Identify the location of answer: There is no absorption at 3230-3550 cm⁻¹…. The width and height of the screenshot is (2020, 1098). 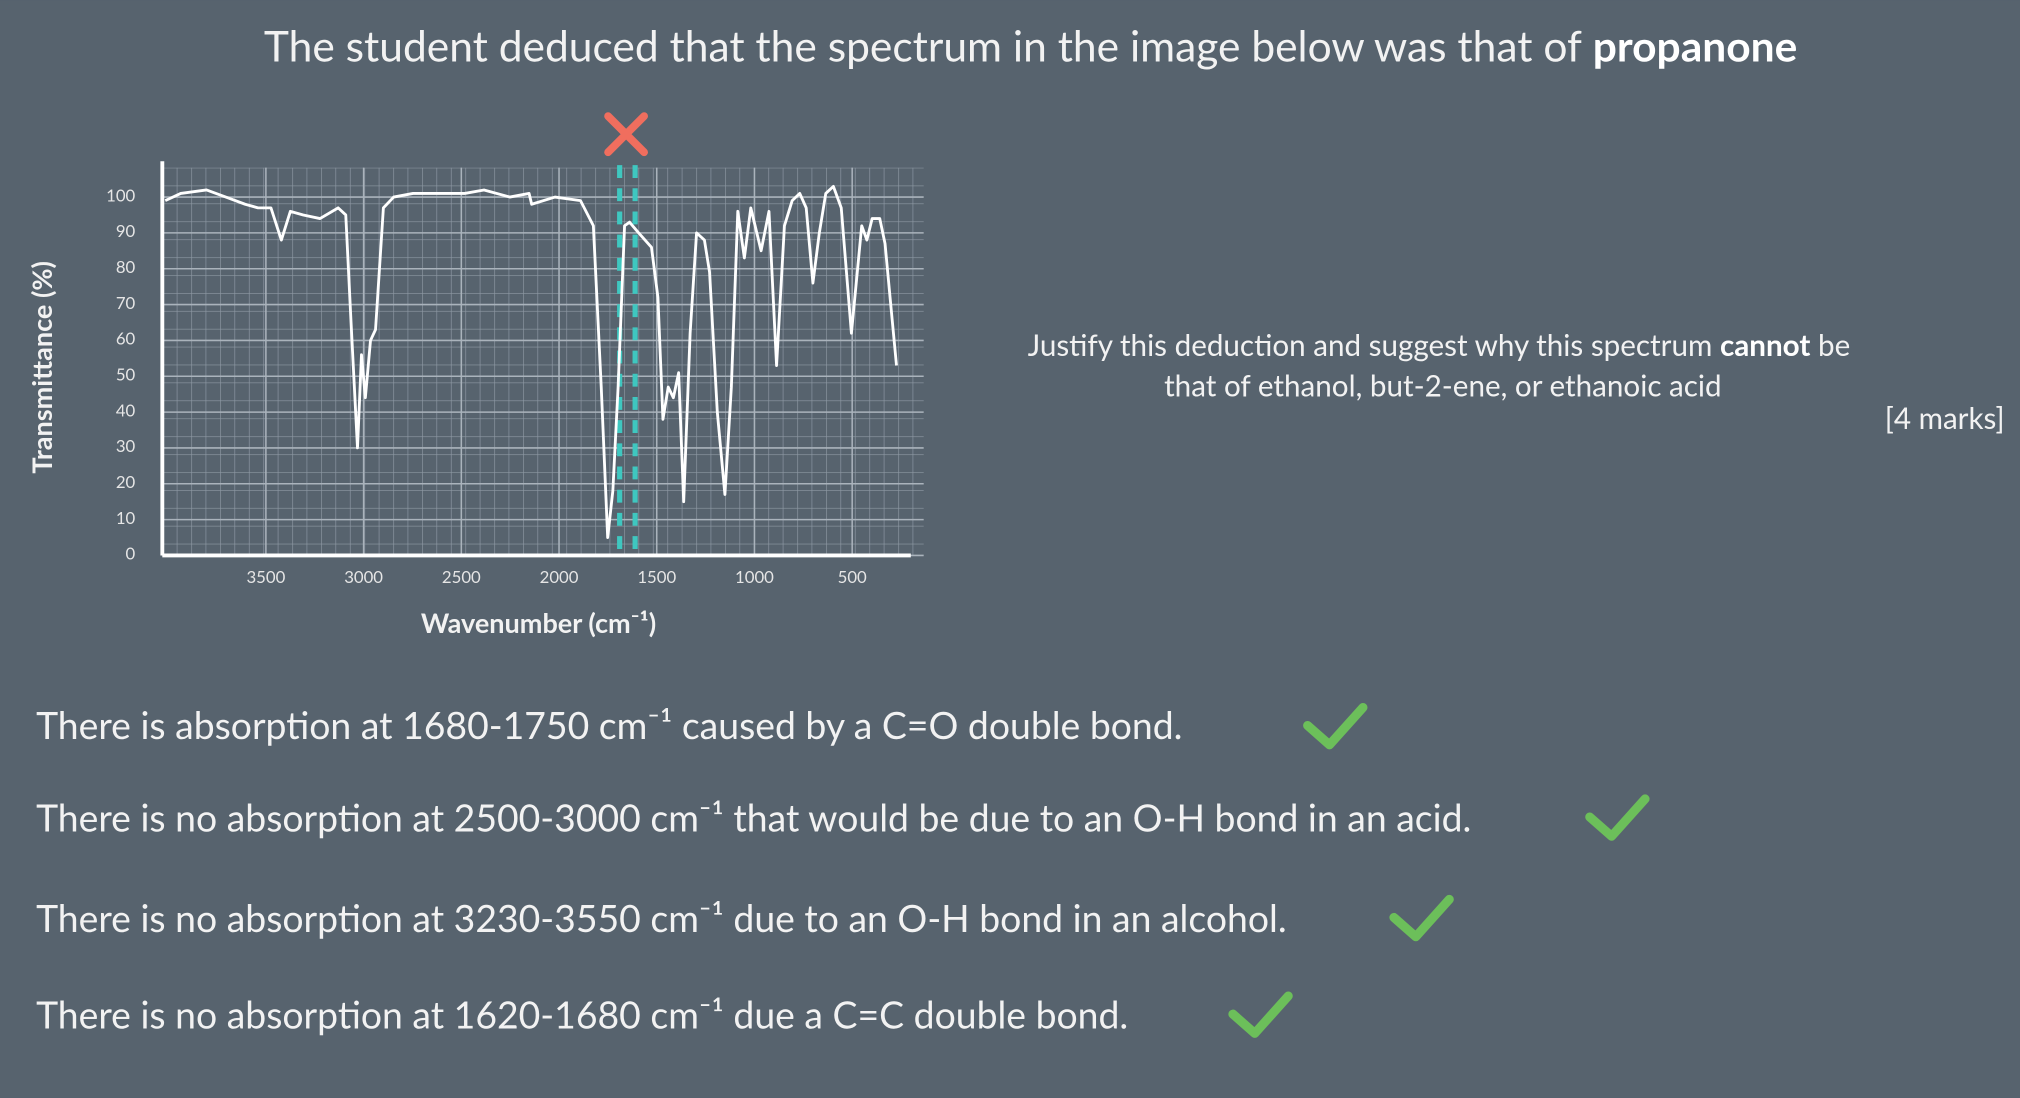
(661, 917).